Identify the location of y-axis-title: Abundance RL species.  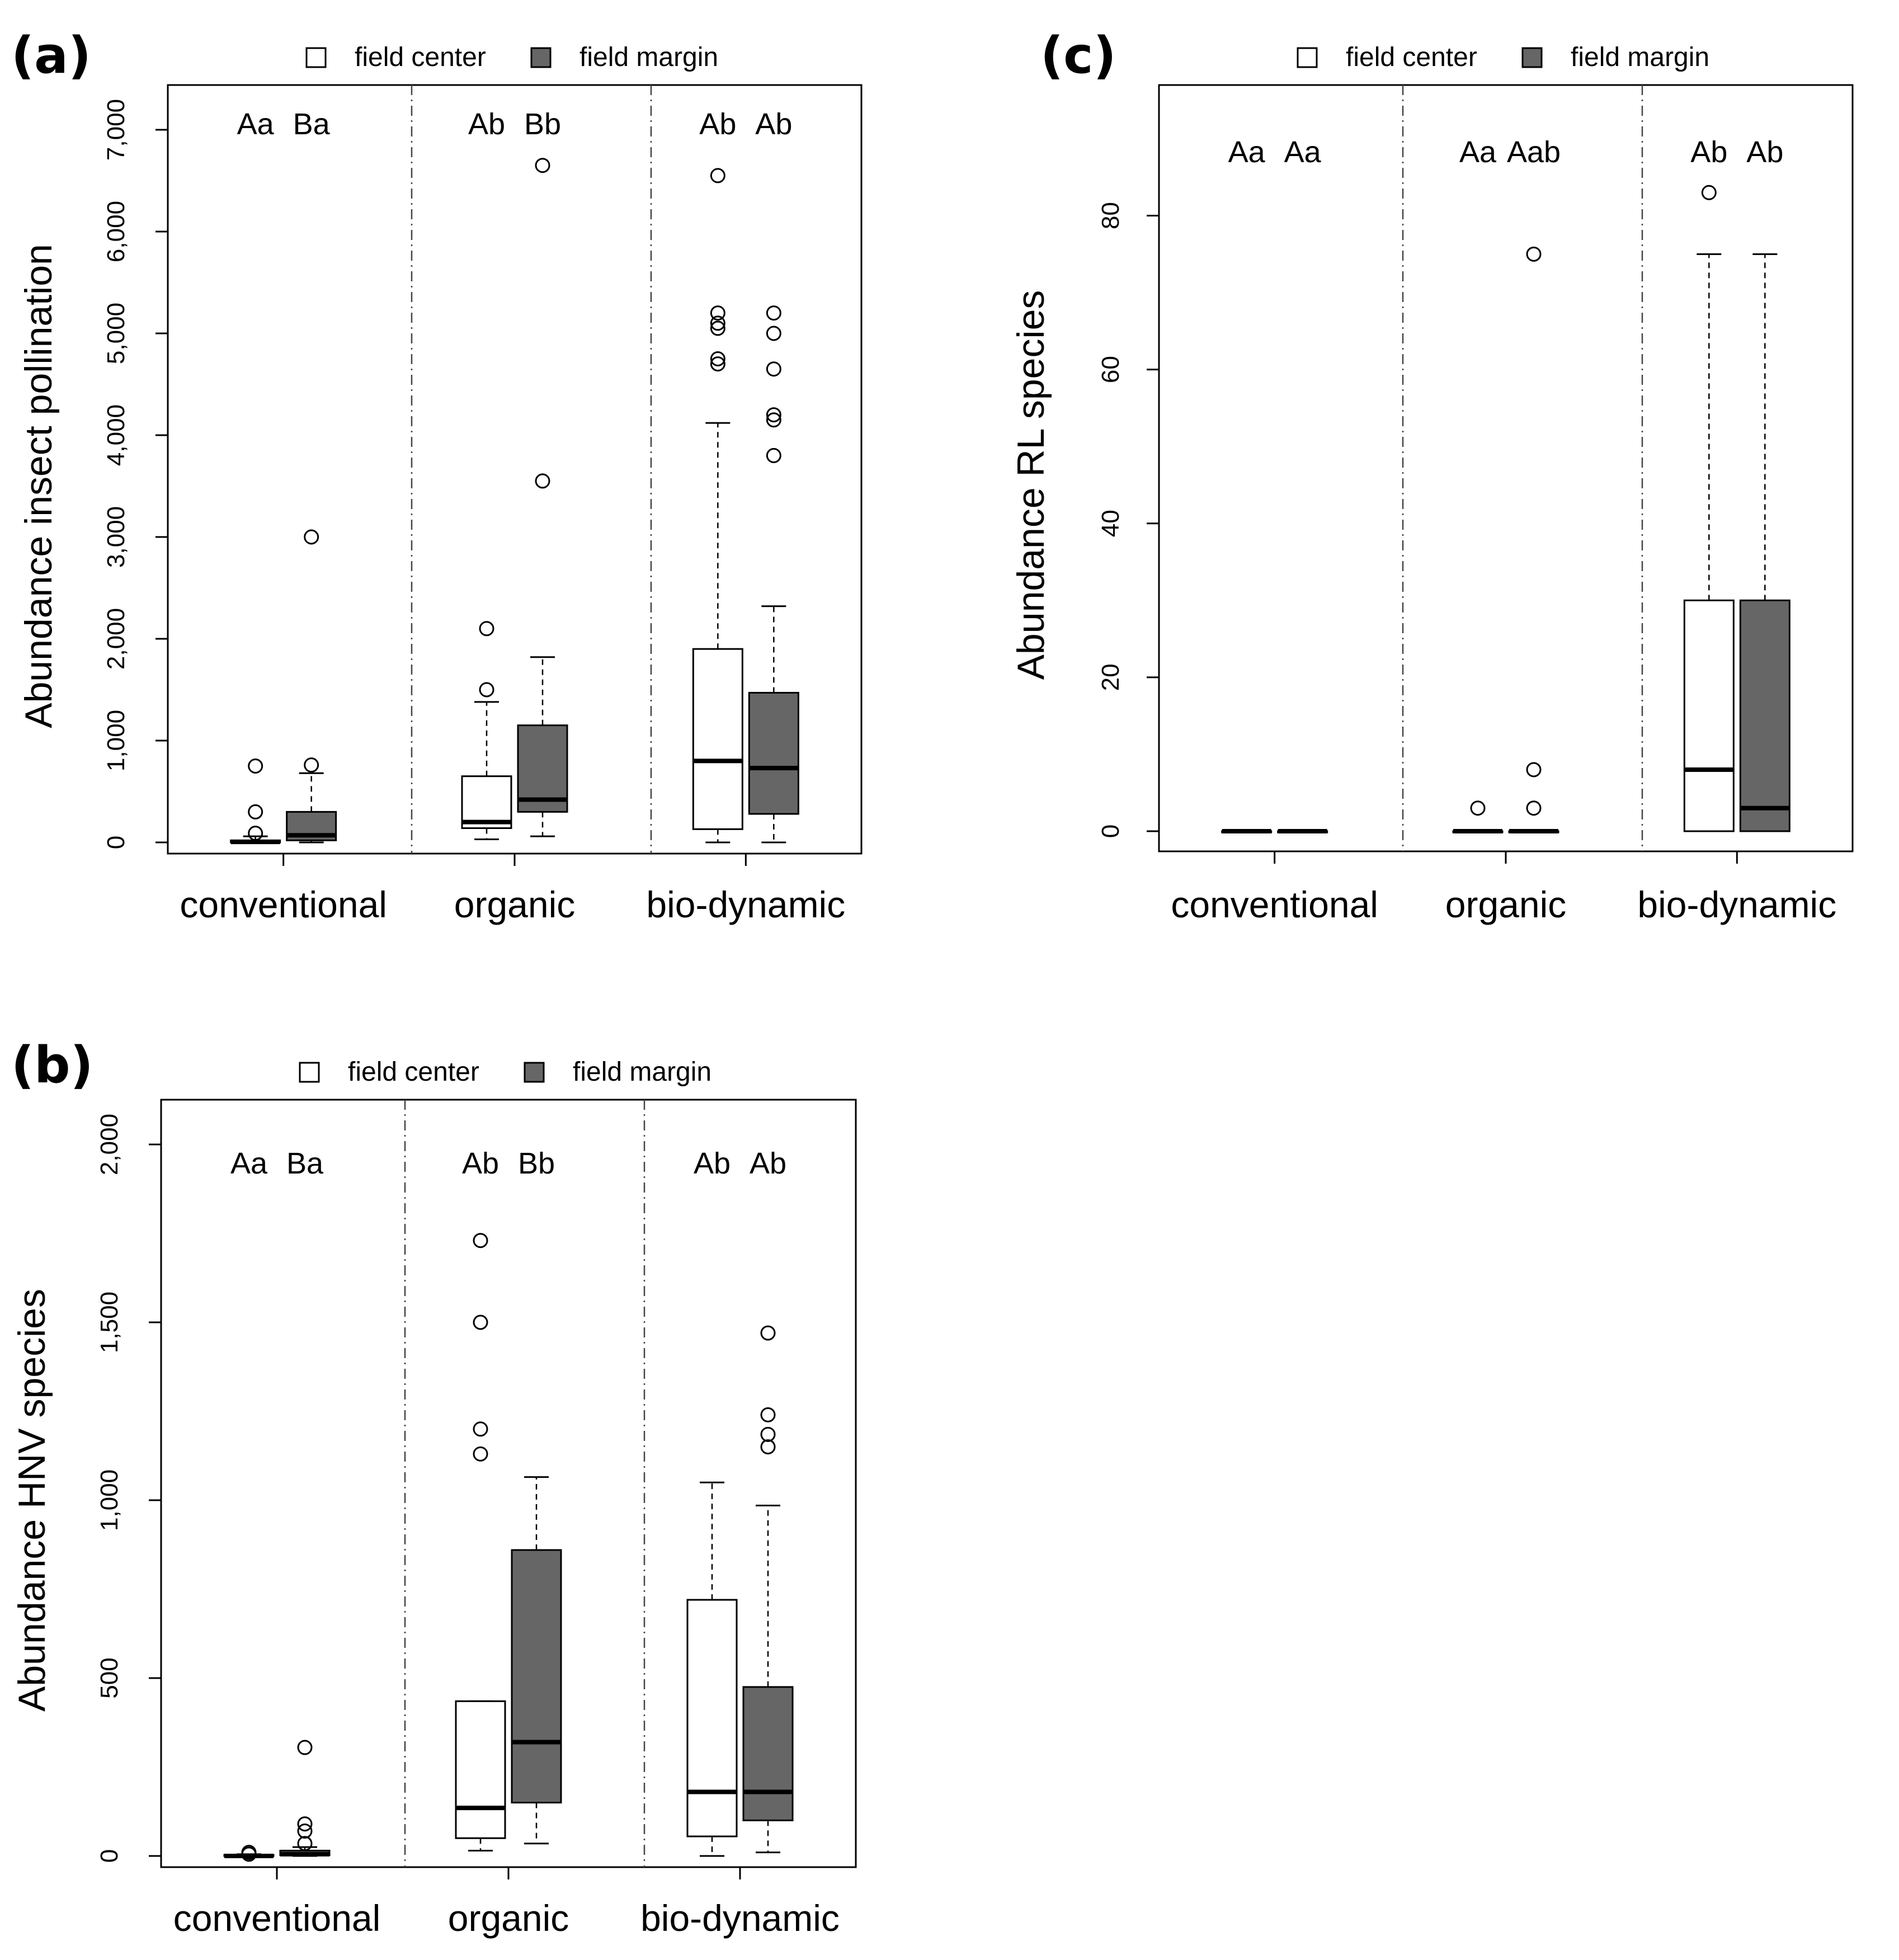
(1031, 485).